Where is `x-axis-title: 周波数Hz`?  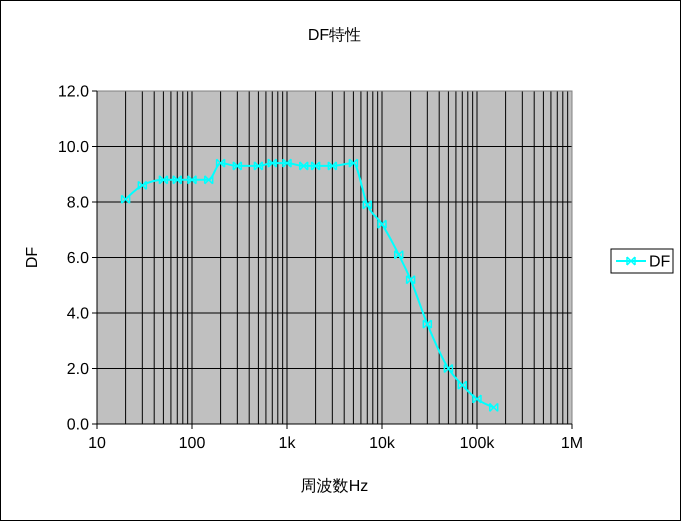
x-axis-title: 周波数Hz is located at coordinates (334, 486).